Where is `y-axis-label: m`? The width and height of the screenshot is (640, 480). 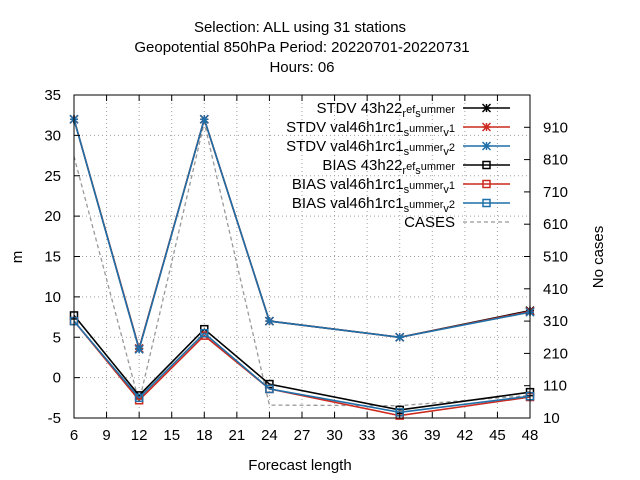 y-axis-label: m is located at coordinates (17, 257).